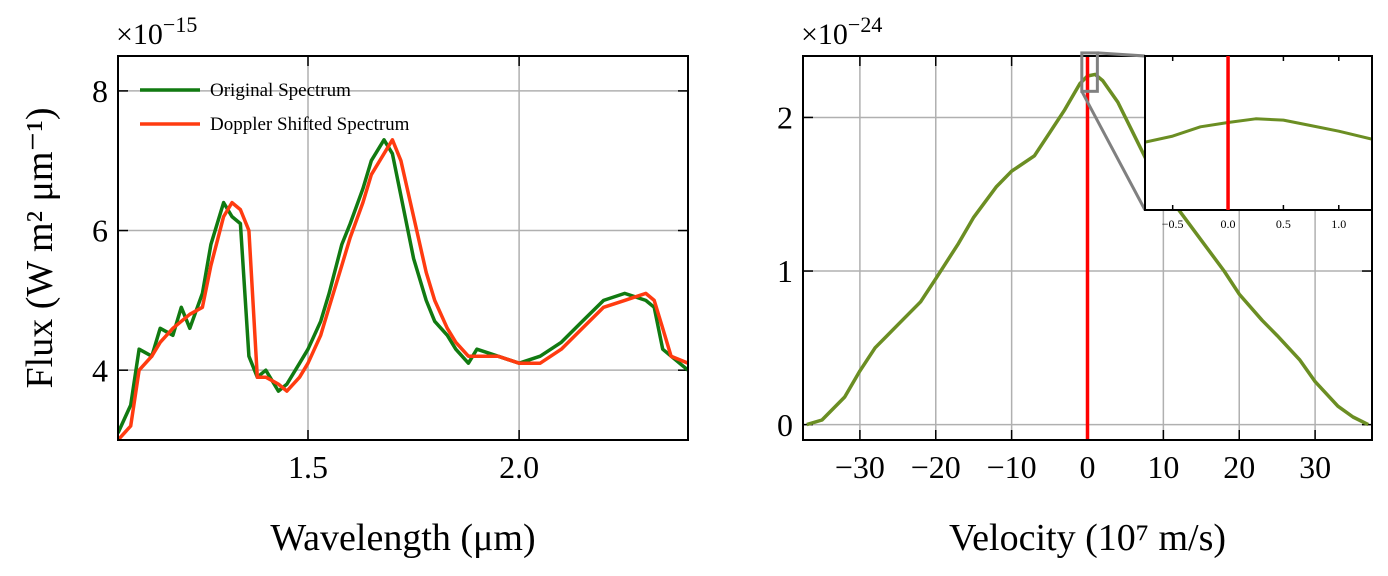 Image resolution: width=1388 pixels, height=576 pixels. I want to click on x-tick-label: −10, so click(1012, 467).